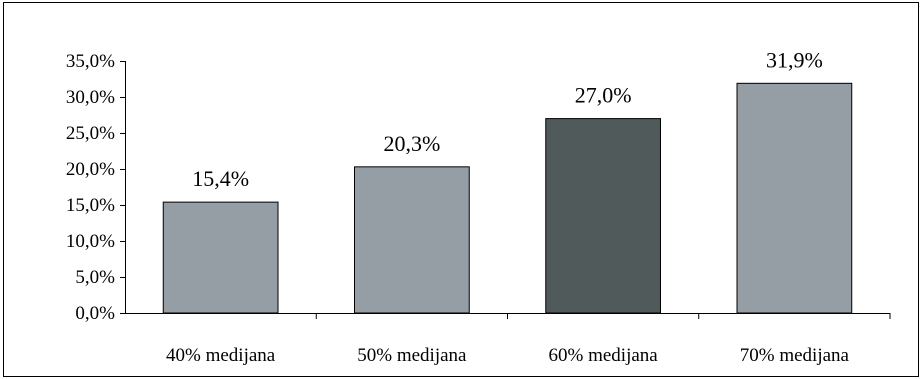  What do you see at coordinates (95, 187) in the screenshot?
I see `y-axis-ticks: 0,0% 5,0% 10,0% 15,0% 20,0% 25,0% 30,0% 35,0%` at bounding box center [95, 187].